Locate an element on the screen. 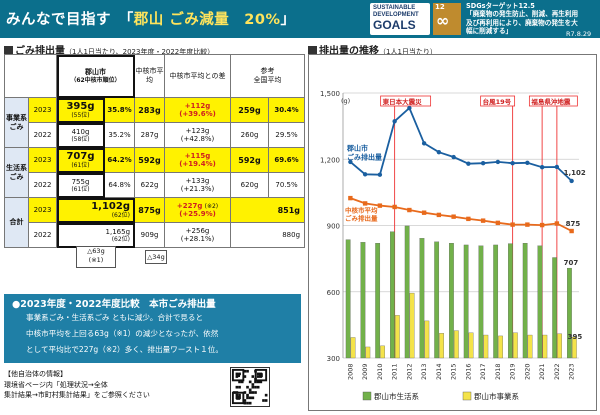 The width and height of the screenshot is (600, 415). reduction-note-2: △34g is located at coordinates (156, 257).